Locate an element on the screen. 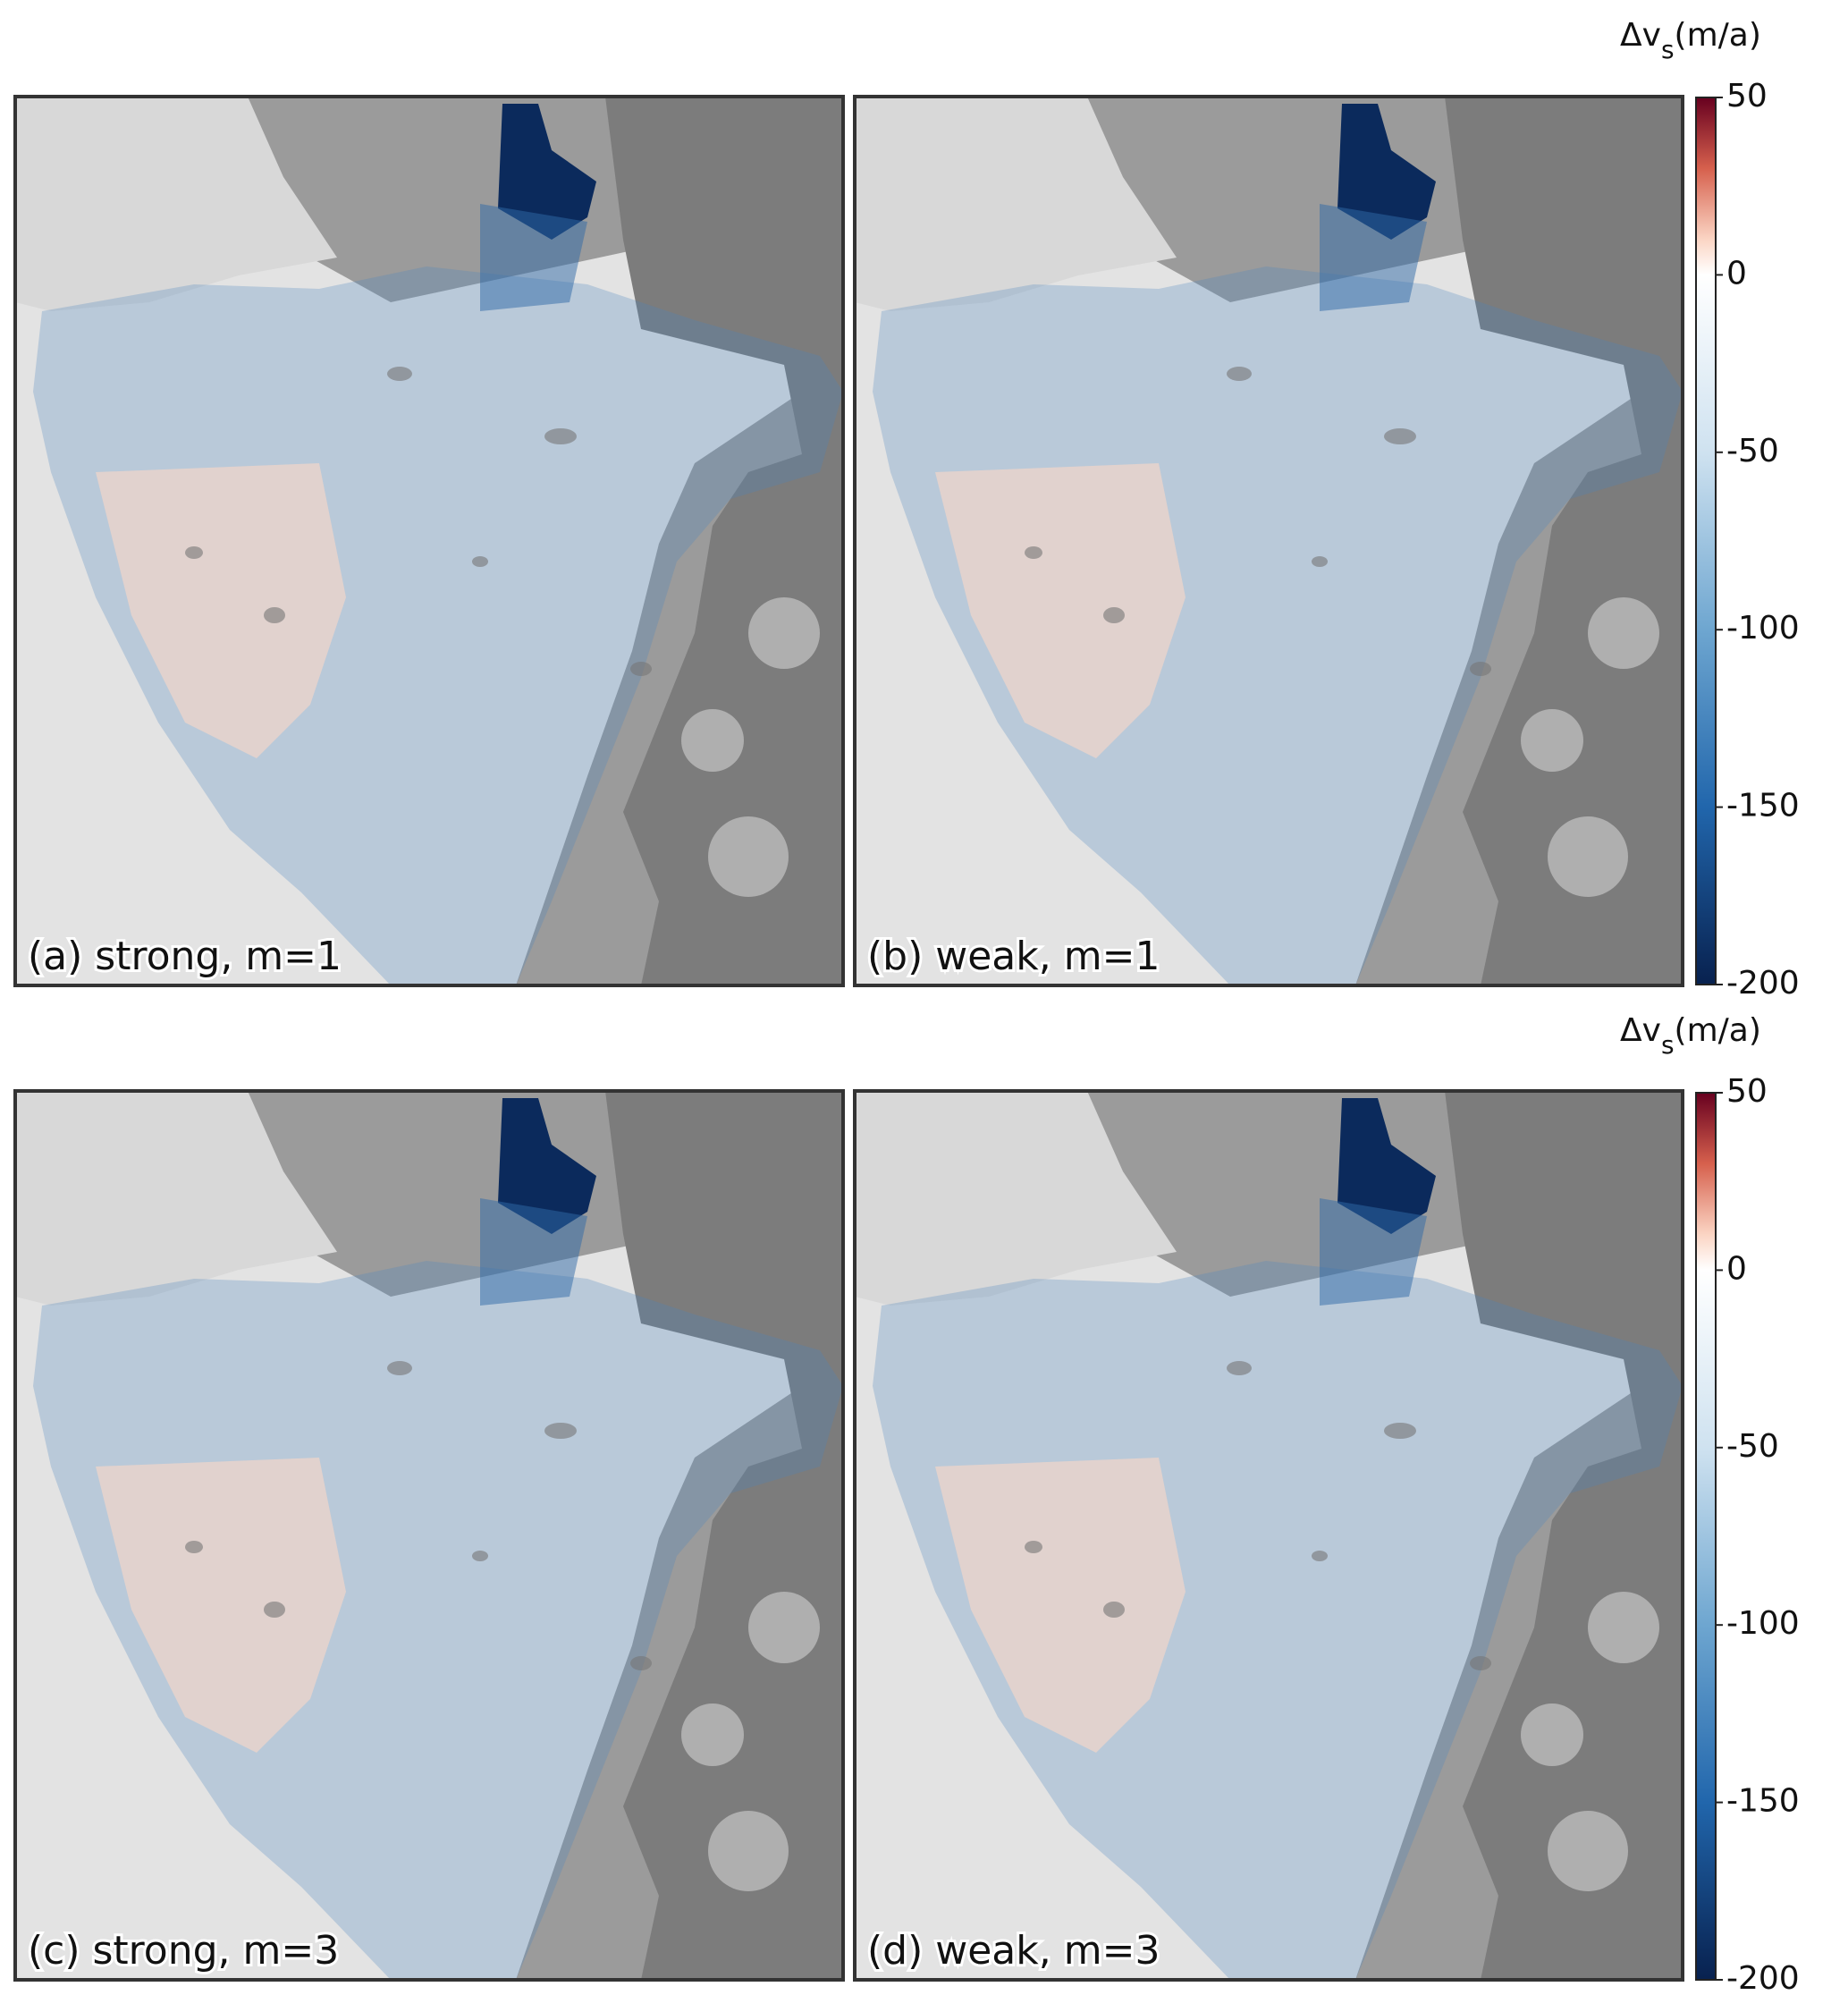 This screenshot has height=2012, width=1848. panel-label: (b) weak, m=1 is located at coordinates (1013, 957).